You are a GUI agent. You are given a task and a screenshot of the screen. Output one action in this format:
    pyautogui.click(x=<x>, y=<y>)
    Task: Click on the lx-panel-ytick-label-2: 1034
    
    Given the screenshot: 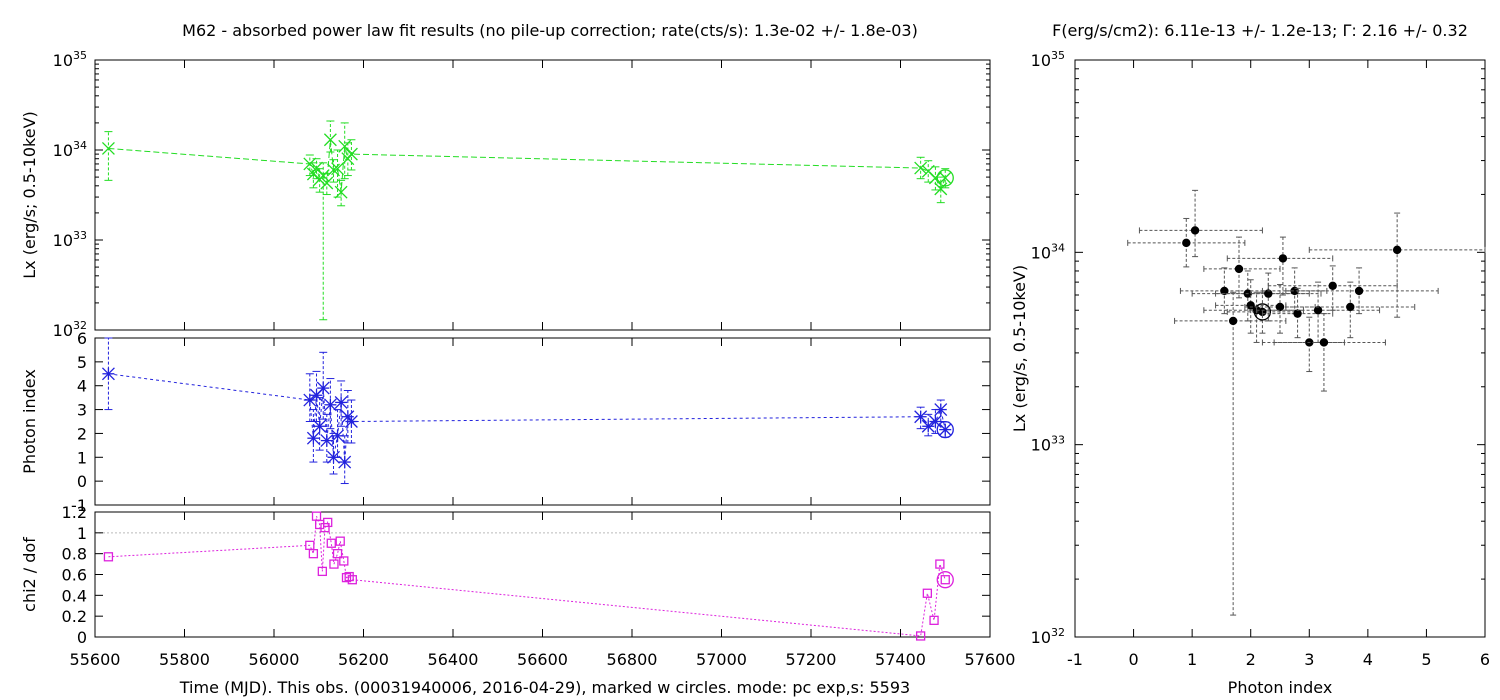 What is the action you would take?
    pyautogui.click(x=70, y=149)
    